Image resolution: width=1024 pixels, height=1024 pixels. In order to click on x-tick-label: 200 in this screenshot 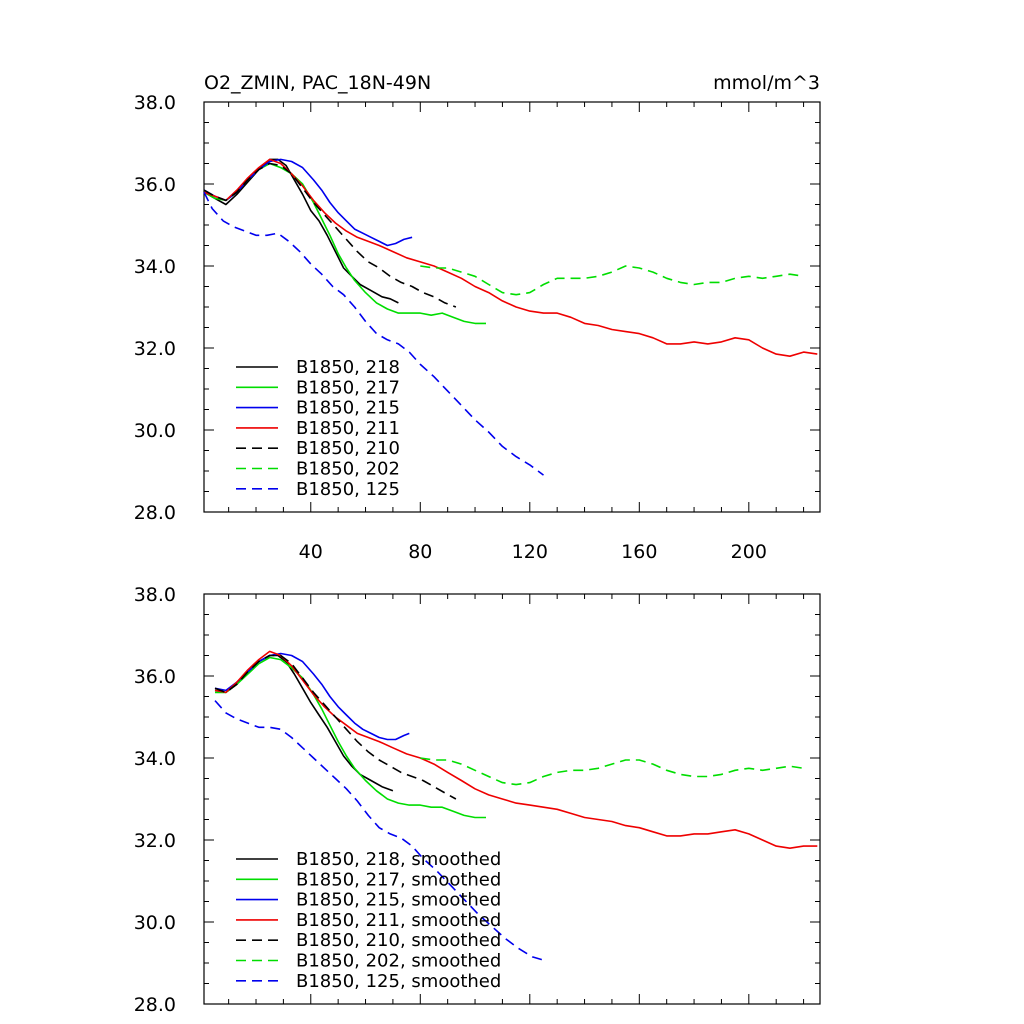, I will do `click(749, 552)`.